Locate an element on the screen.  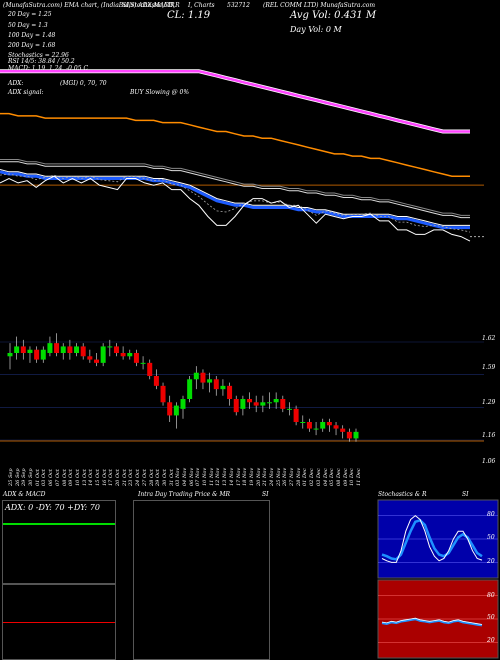
candle-axis-label: 1.16 is located at coordinates (489, 435).